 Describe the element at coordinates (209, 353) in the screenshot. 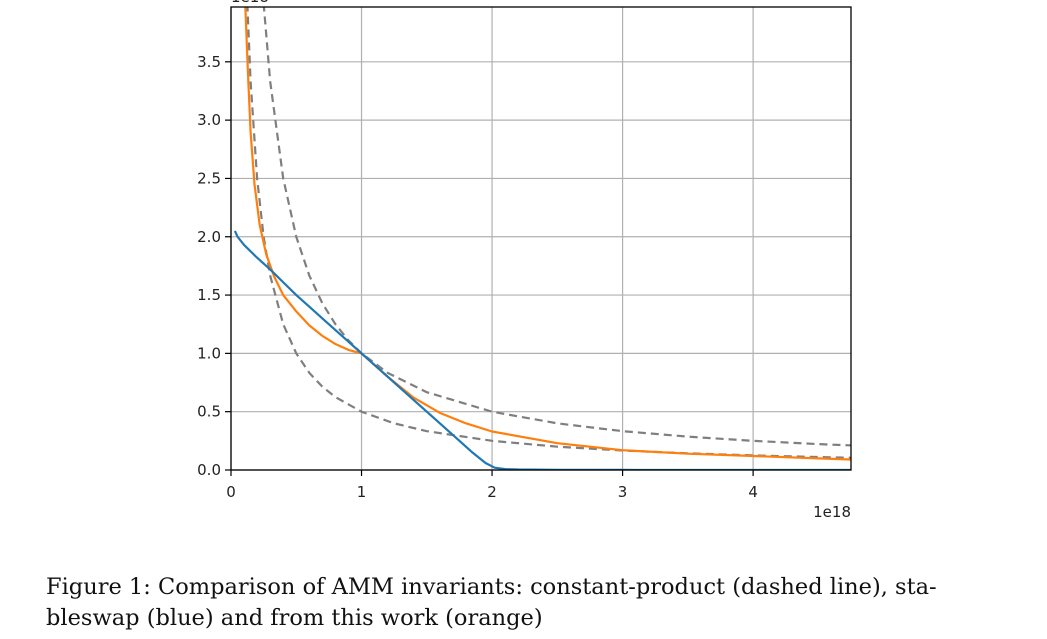

I see `y-tick-label: 1.0` at that location.